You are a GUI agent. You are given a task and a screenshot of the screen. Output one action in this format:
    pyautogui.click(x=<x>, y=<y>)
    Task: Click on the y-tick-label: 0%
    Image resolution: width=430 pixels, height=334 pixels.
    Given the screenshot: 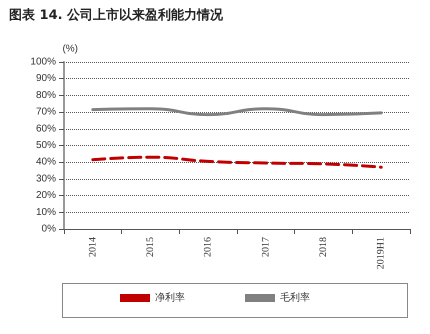 What is the action you would take?
    pyautogui.click(x=49, y=229)
    